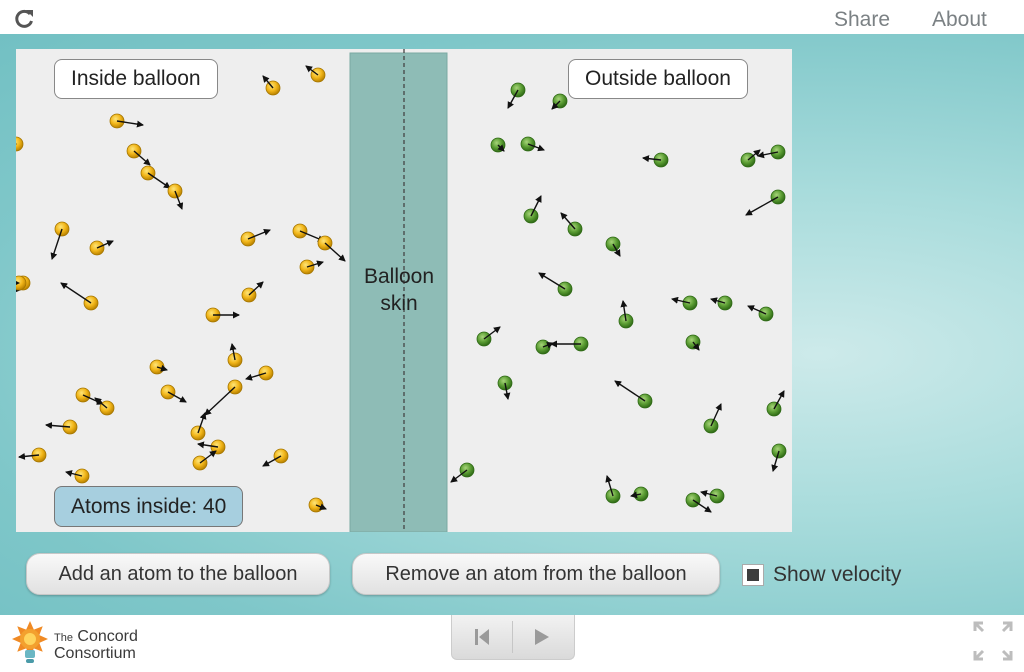 The height and width of the screenshot is (672, 1024). I want to click on outside-balloon-label: Outside balloon, so click(658, 79).